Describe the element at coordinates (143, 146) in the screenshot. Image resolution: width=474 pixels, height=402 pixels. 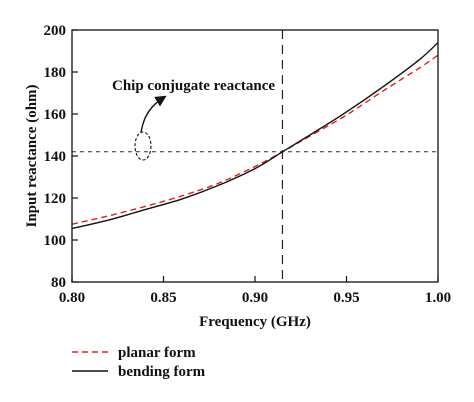
I see `annotation-ellipse` at that location.